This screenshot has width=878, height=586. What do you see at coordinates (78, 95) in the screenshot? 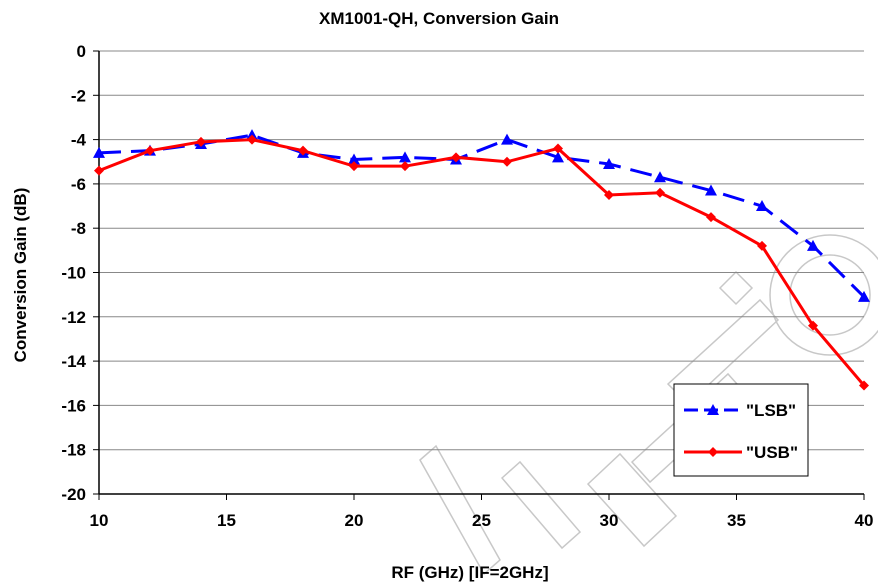
I see `y-tick-label: -2` at bounding box center [78, 95].